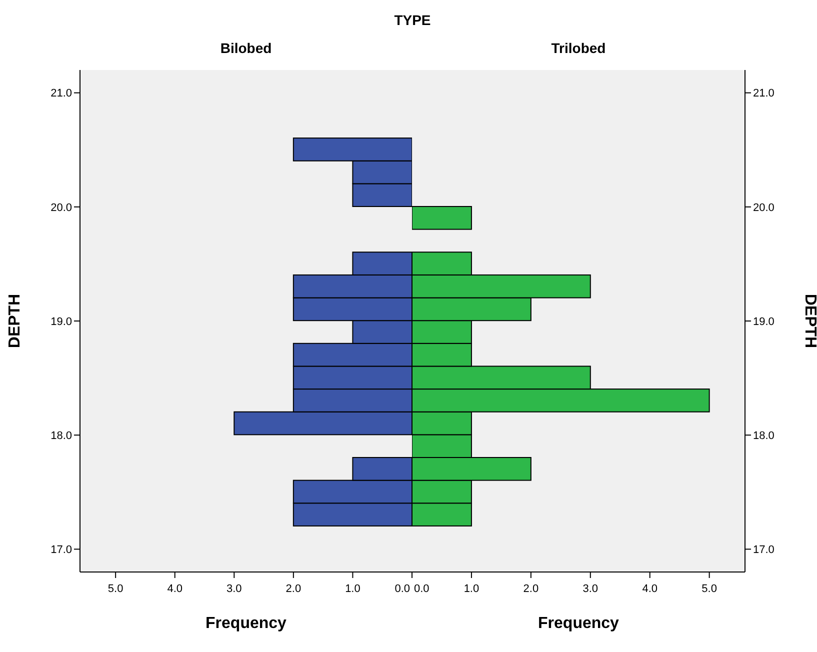  Describe the element at coordinates (412, 20) in the screenshot. I see `chart-title: TYPE` at that location.